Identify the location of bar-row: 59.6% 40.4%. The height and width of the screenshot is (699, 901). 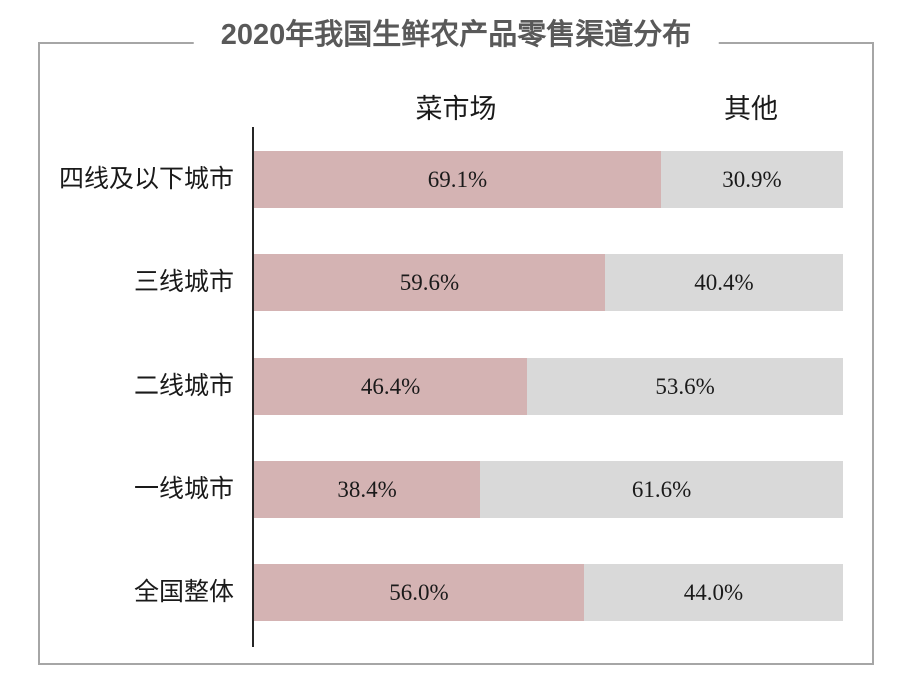
(548, 282).